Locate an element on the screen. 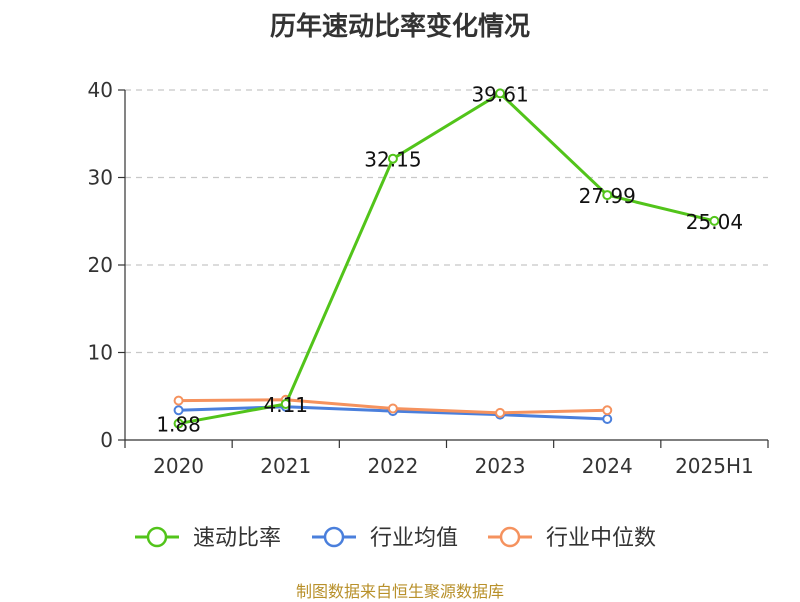 Image resolution: width=800 pixels, height=602 pixels. data-label: 39.61 is located at coordinates (499, 94).